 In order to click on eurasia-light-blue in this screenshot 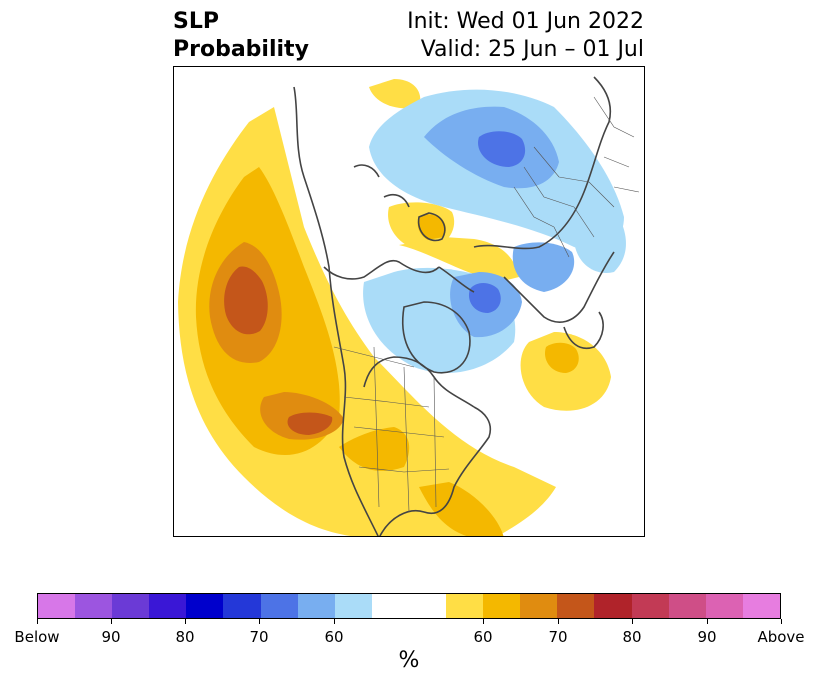, I will do `click(600, 244)`.